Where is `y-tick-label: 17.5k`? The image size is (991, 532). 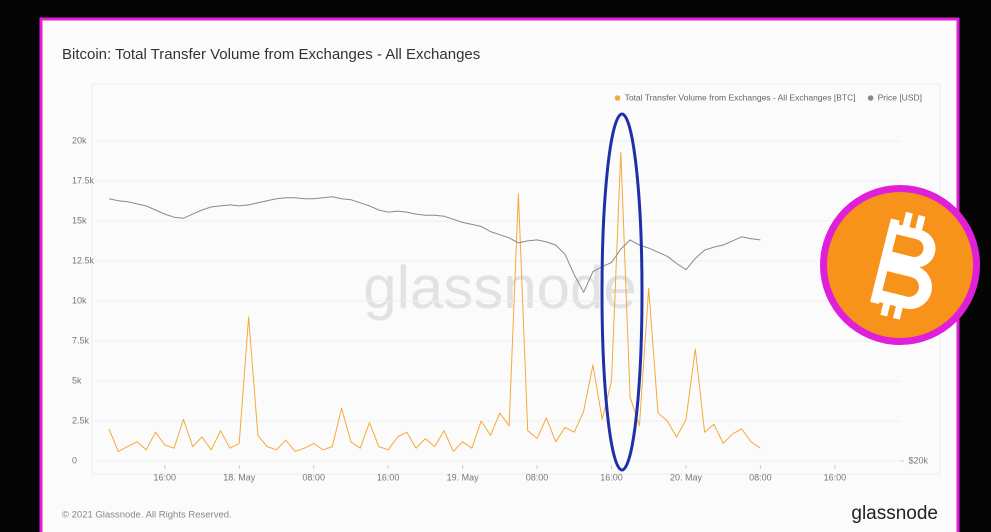 y-tick-label: 17.5k is located at coordinates (83, 180).